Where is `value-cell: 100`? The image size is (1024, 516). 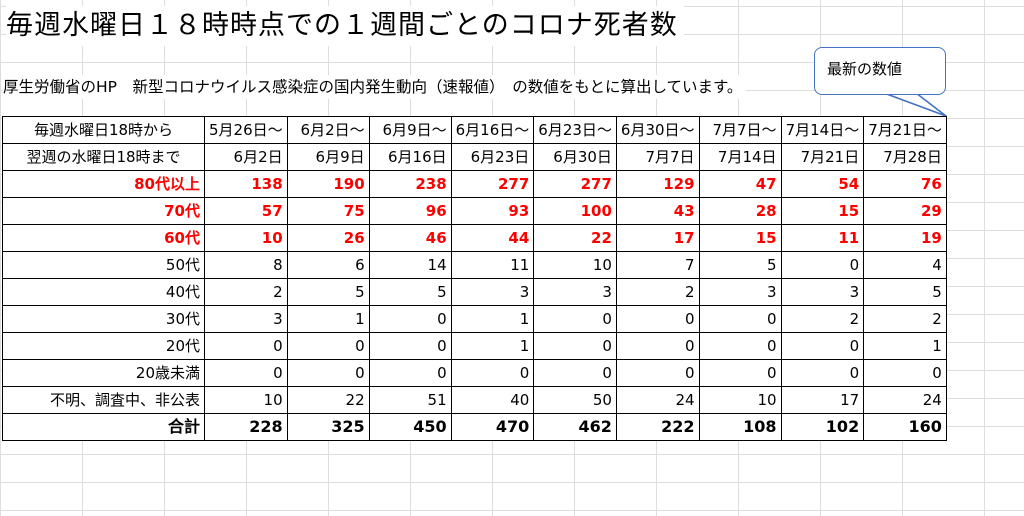
value-cell: 100 is located at coordinates (575, 211).